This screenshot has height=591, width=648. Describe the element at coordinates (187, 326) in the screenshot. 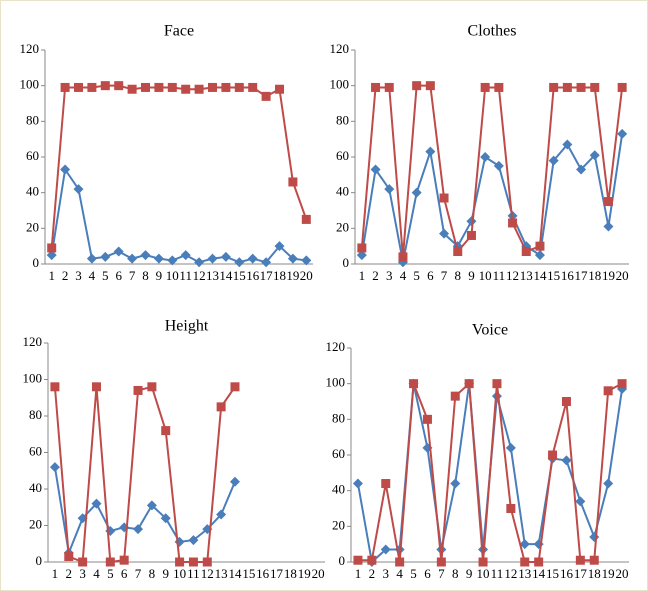

I see `chart-title: Height` at that location.